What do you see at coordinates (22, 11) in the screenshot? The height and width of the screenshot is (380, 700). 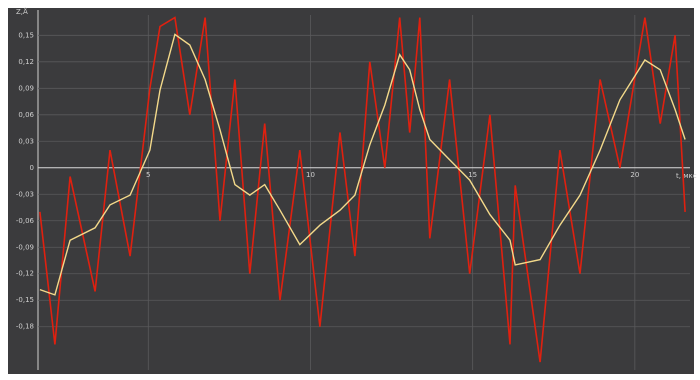 I see `y-axis-label: Z,Å` at bounding box center [22, 11].